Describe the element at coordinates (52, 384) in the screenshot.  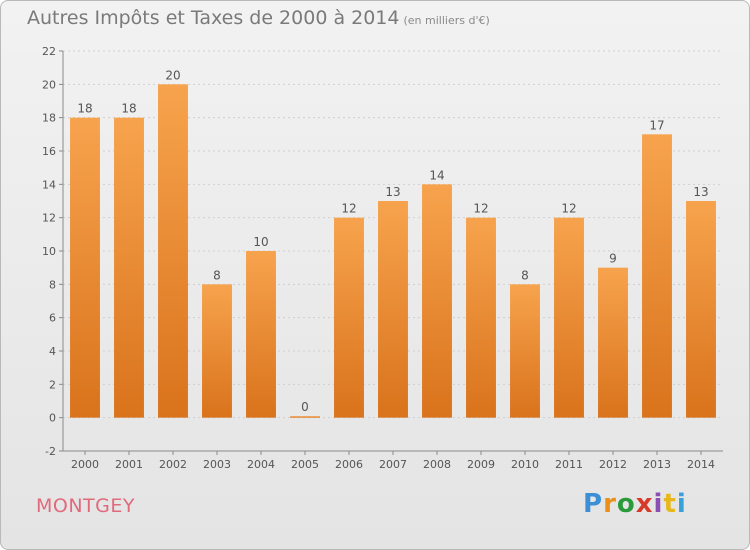
I see `y-tick-label: 2` at that location.